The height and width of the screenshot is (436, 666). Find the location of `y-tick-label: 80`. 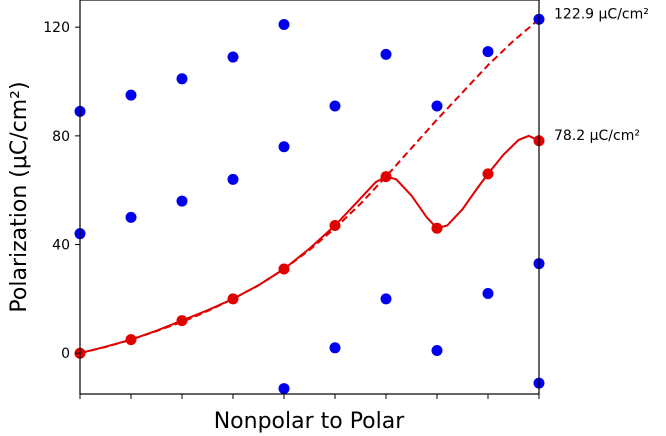

y-tick-label: 80 is located at coordinates (61, 137).